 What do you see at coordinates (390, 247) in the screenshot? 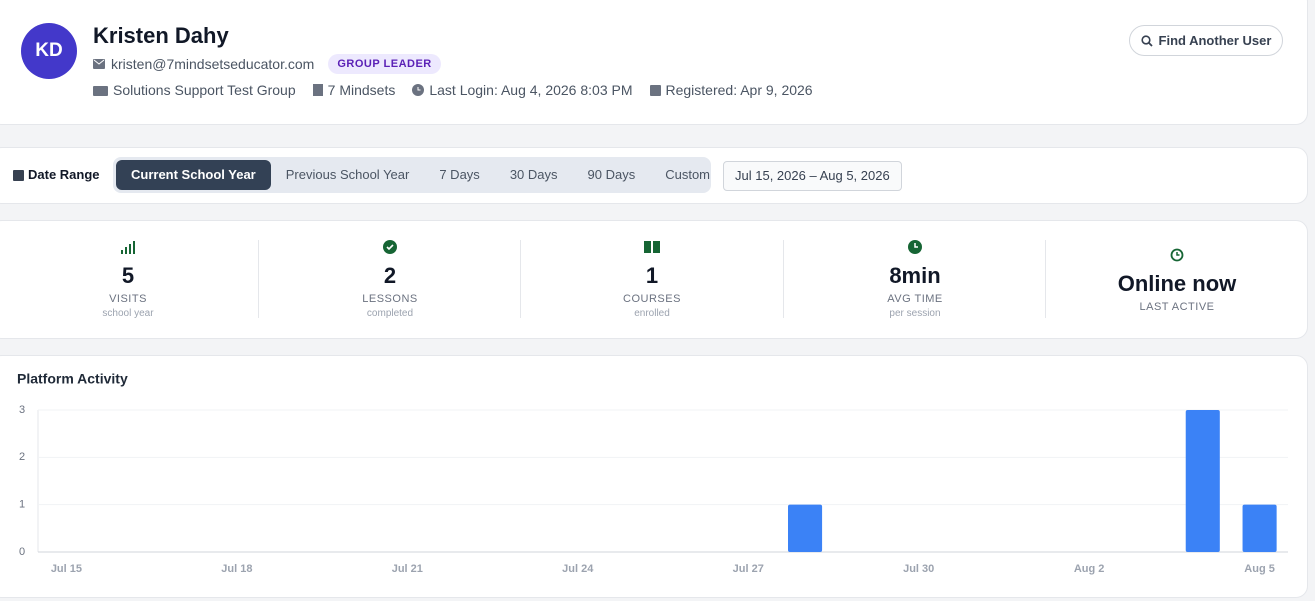
I see `check-icon` at bounding box center [390, 247].